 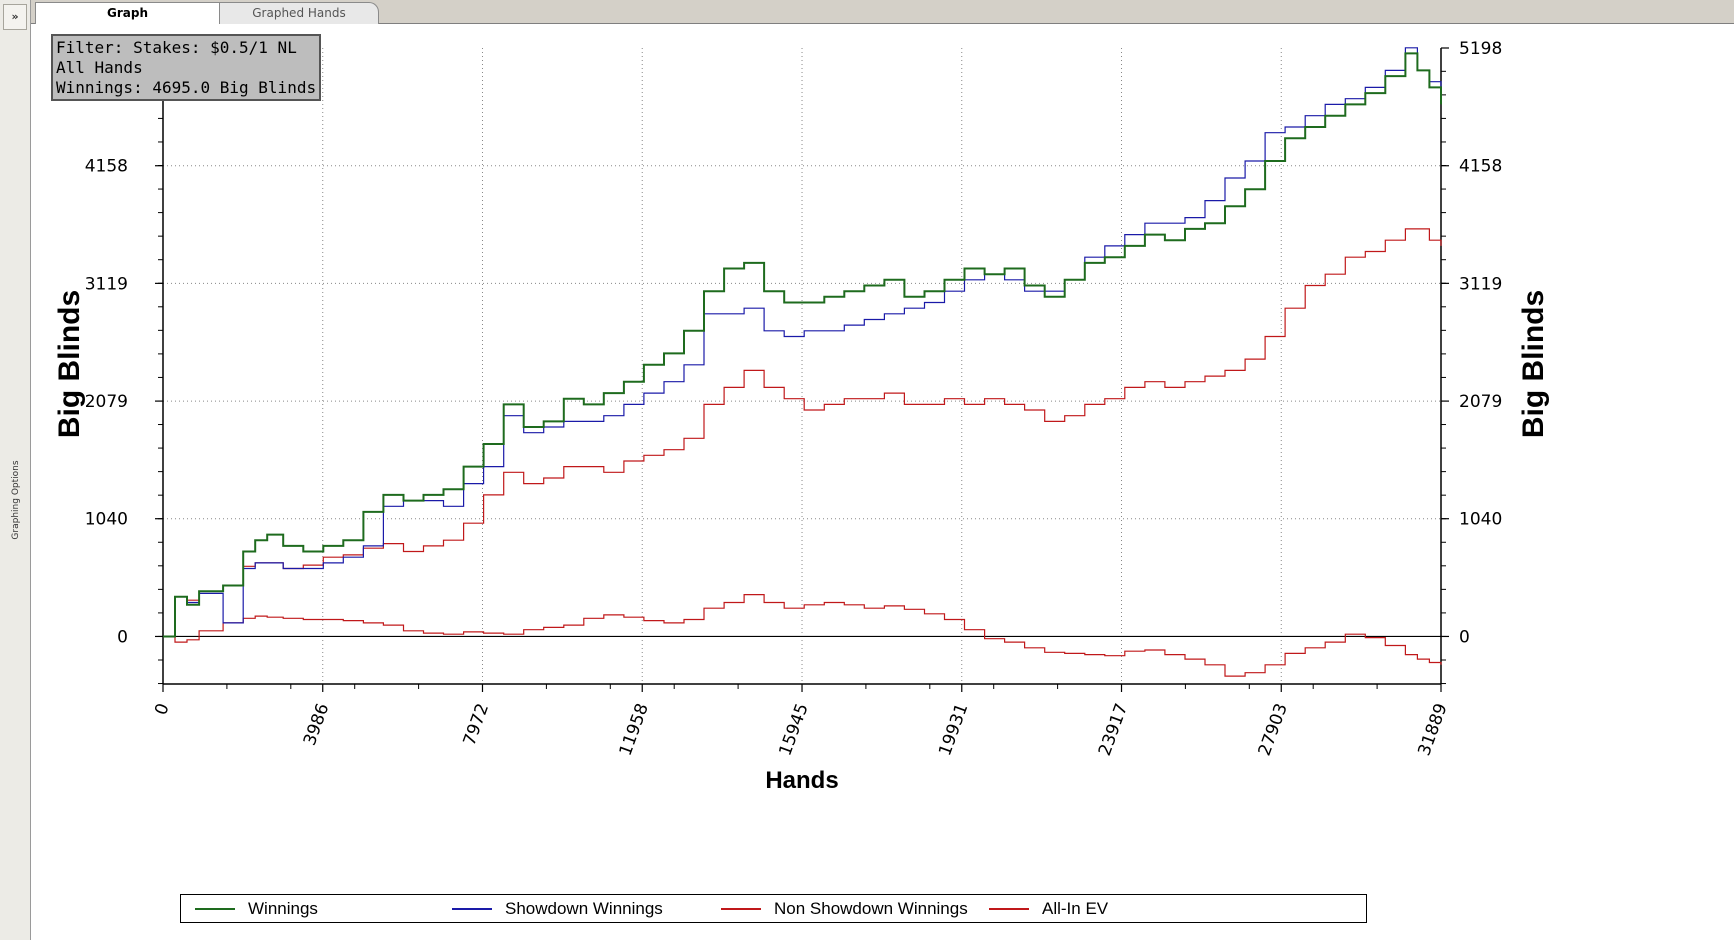 I want to click on legend-label: All-In EV, so click(x=1075, y=908).